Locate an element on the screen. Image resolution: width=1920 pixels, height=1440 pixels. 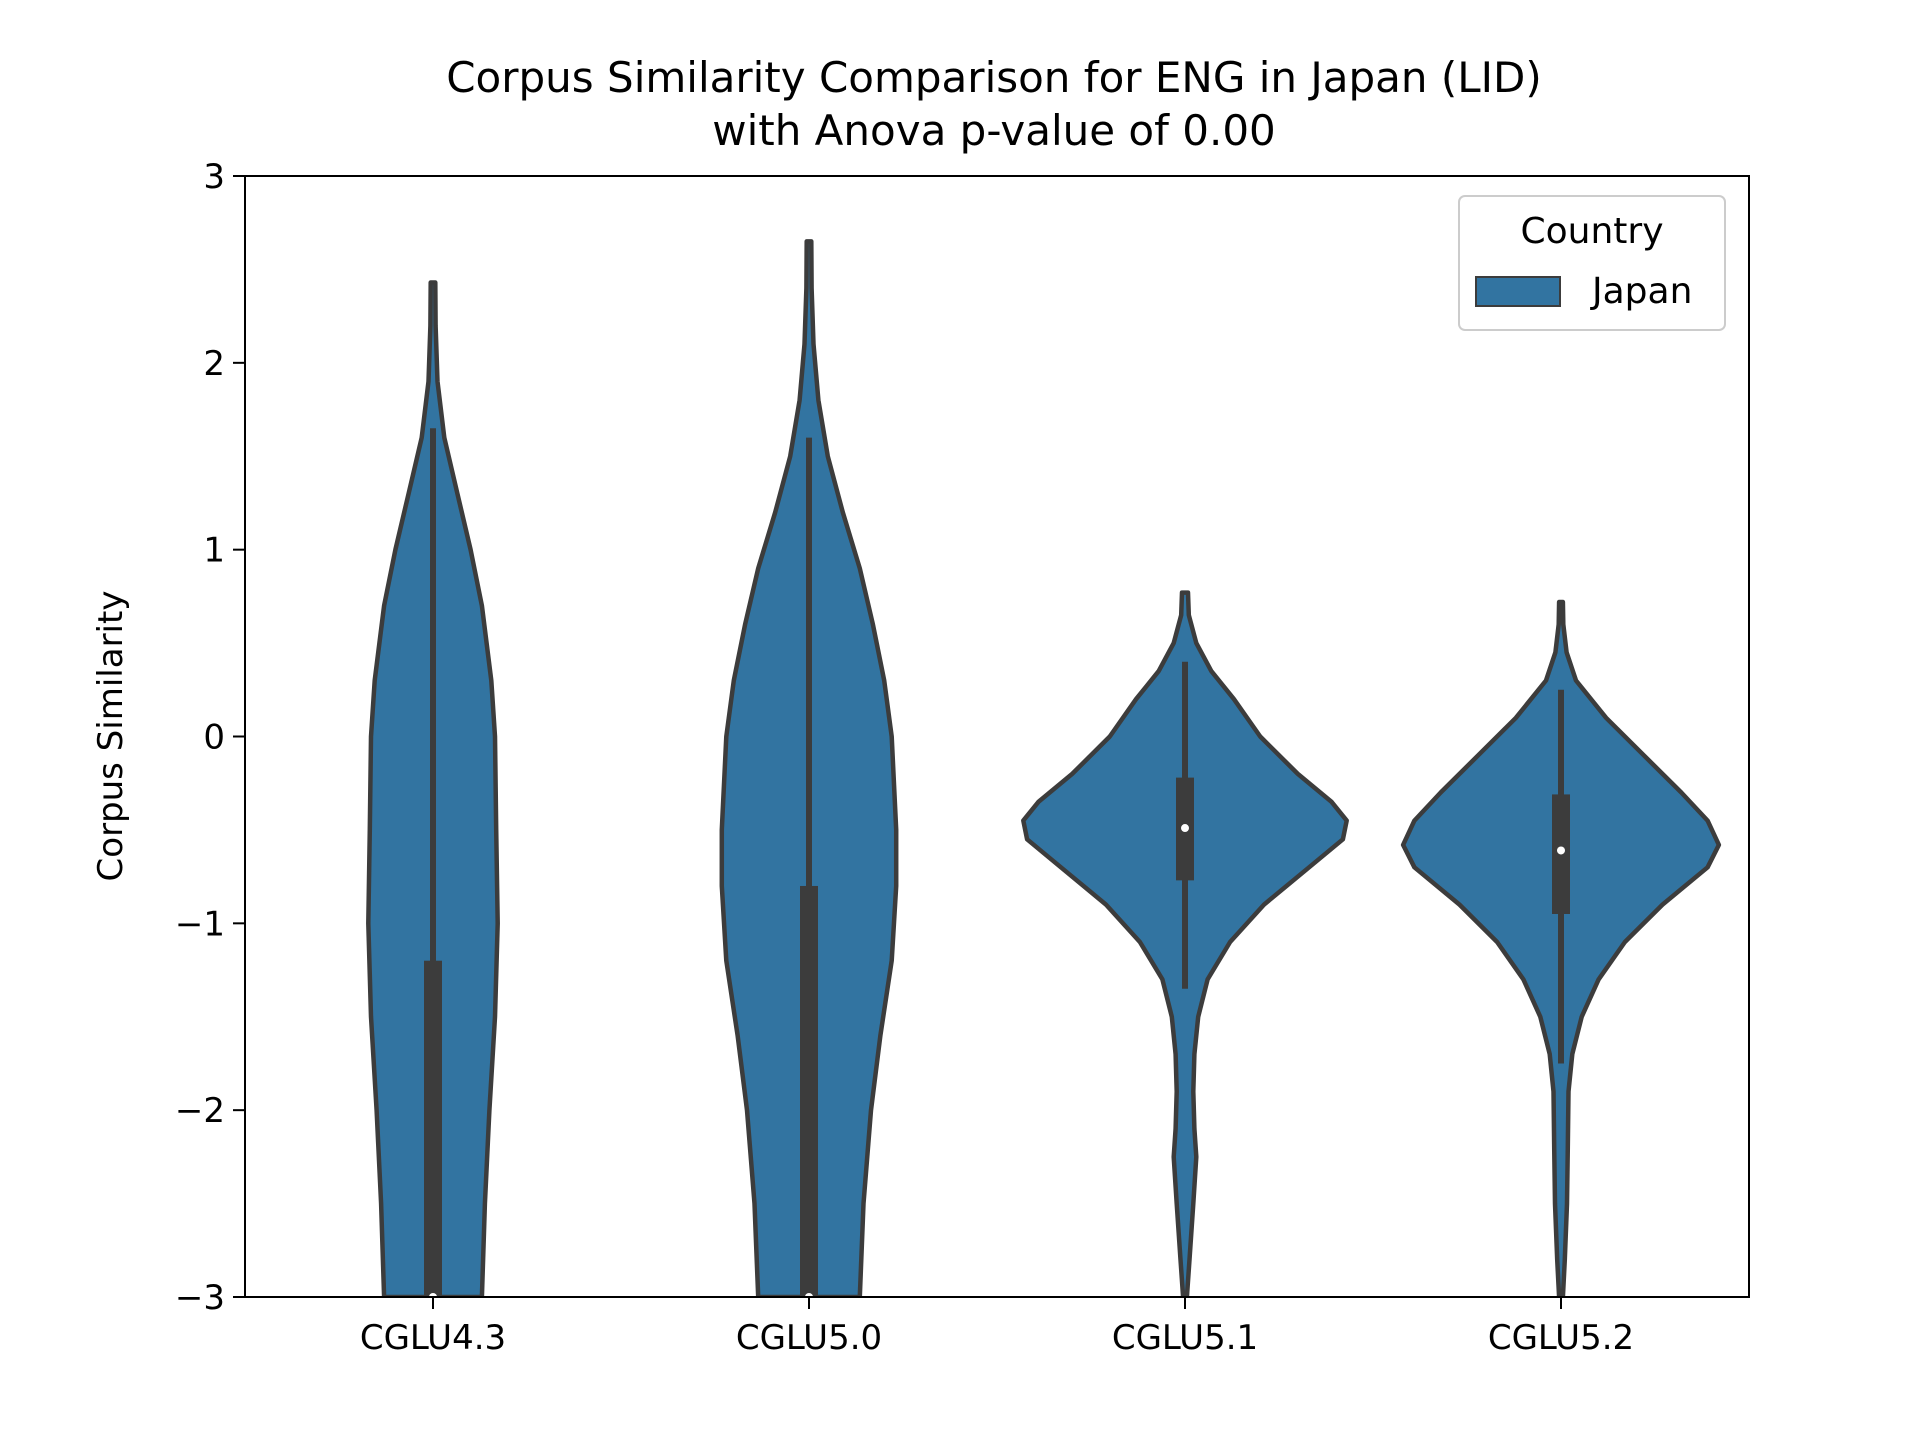
y-tick-label: −1 is located at coordinates (200, 924).